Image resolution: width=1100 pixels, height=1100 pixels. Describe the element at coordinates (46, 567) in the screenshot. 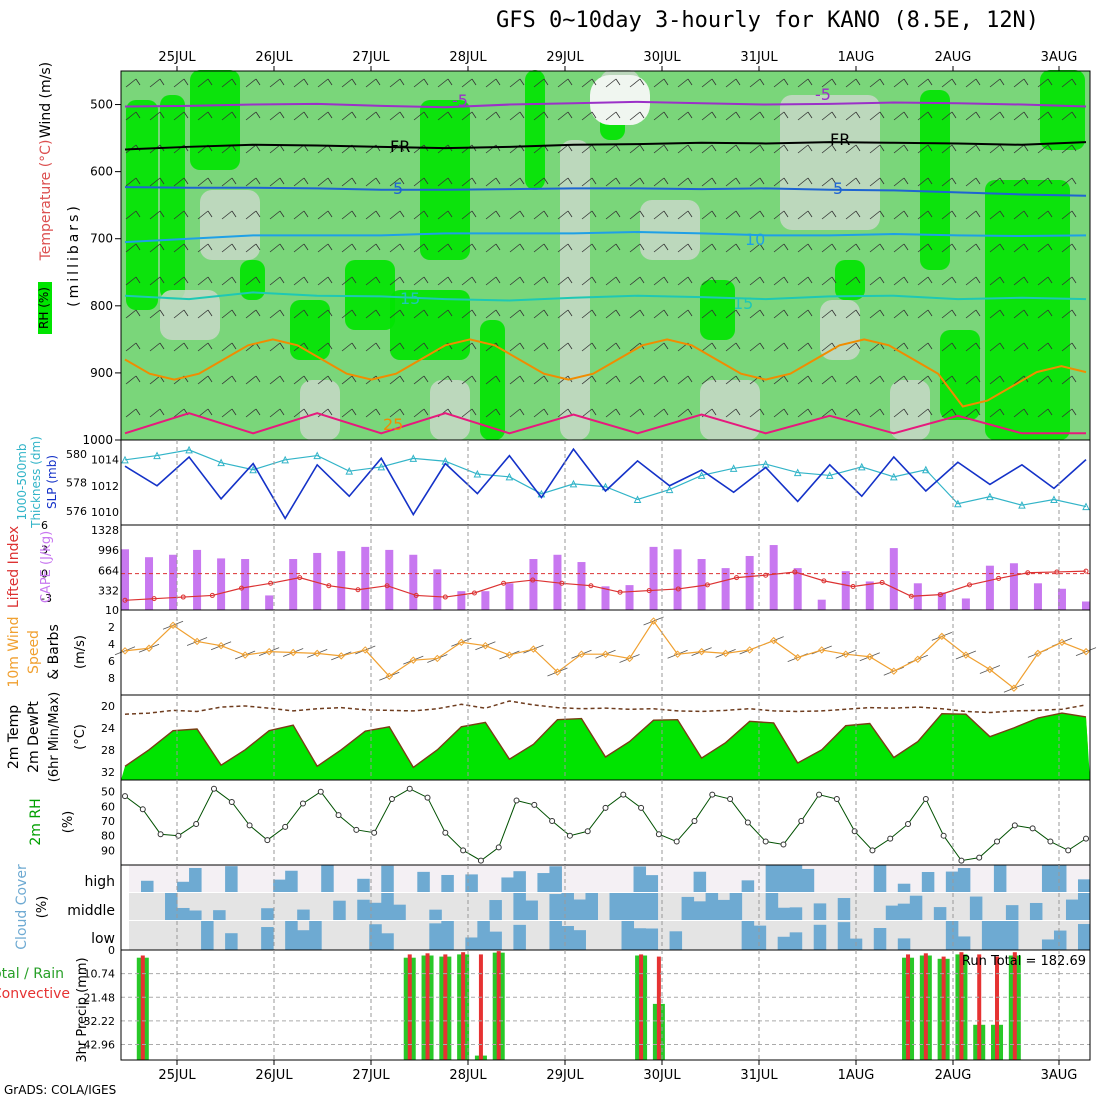

I see `cape-label: CAPE (J/kg)` at that location.